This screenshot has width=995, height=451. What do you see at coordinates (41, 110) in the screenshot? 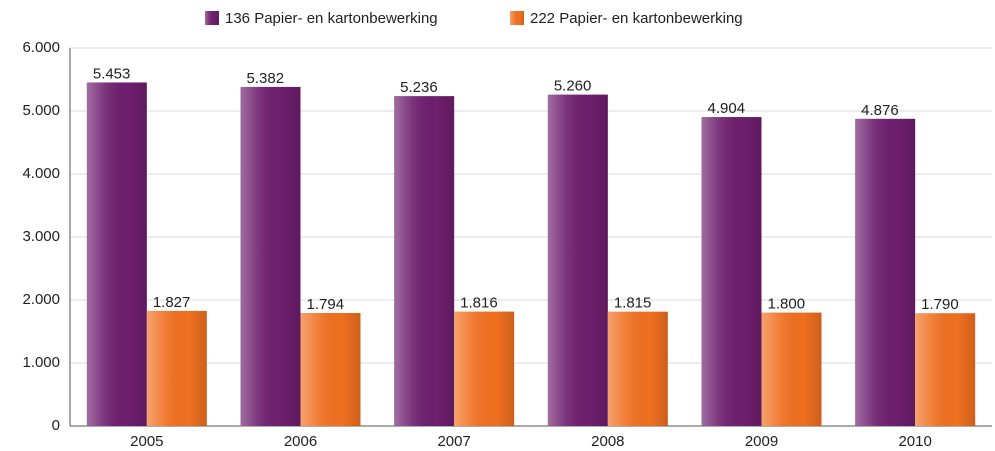
I see `y-tick-label: 5.000` at bounding box center [41, 110].